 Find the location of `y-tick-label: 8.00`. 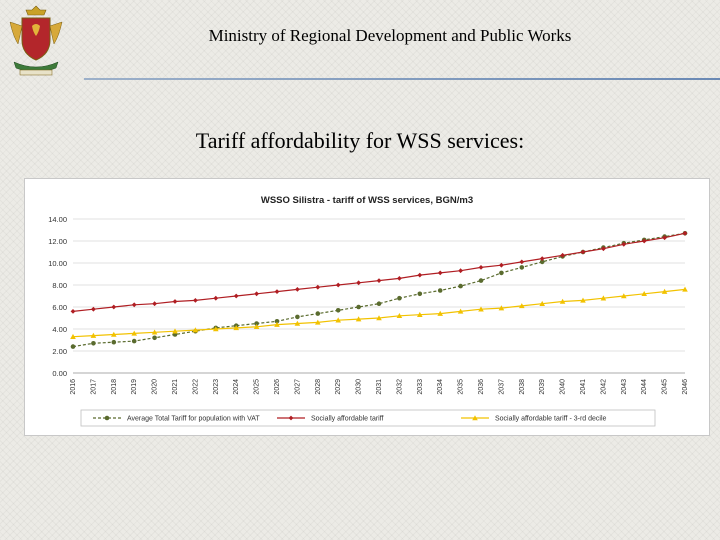

y-tick-label: 8.00 is located at coordinates (59, 285).